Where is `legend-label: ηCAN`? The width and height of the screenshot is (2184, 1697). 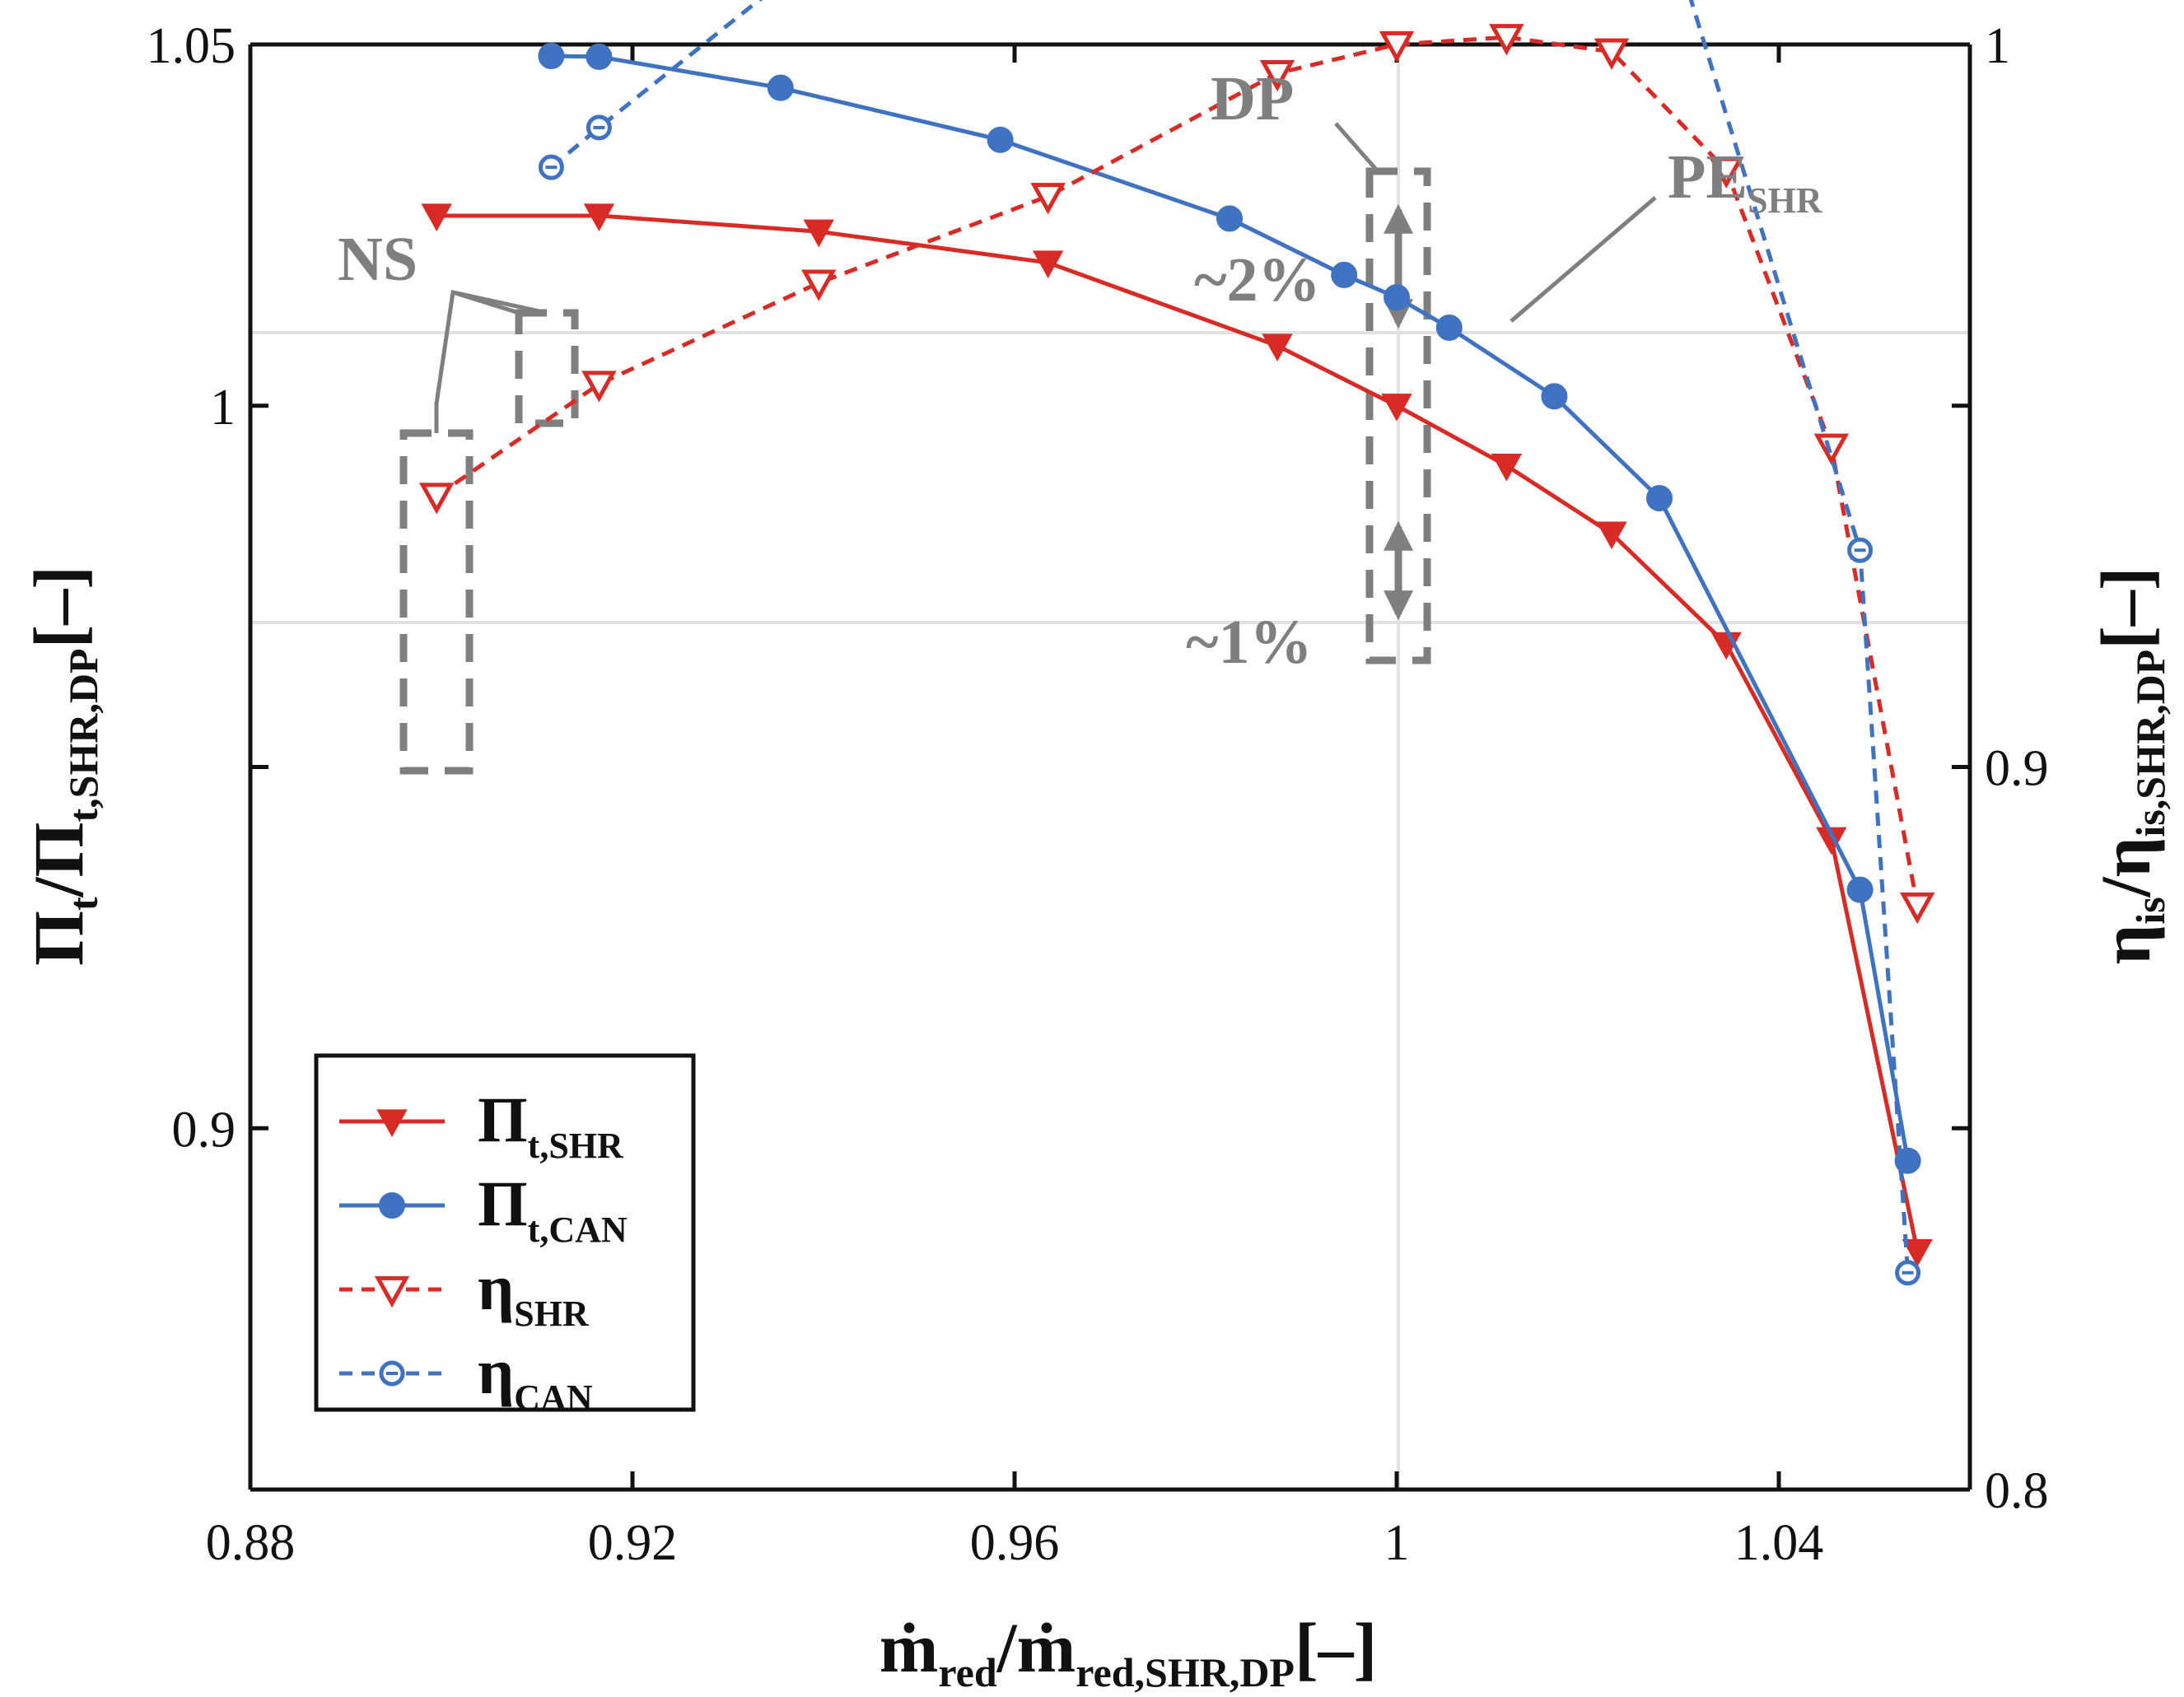
legend-label: ηCAN is located at coordinates (535, 1377).